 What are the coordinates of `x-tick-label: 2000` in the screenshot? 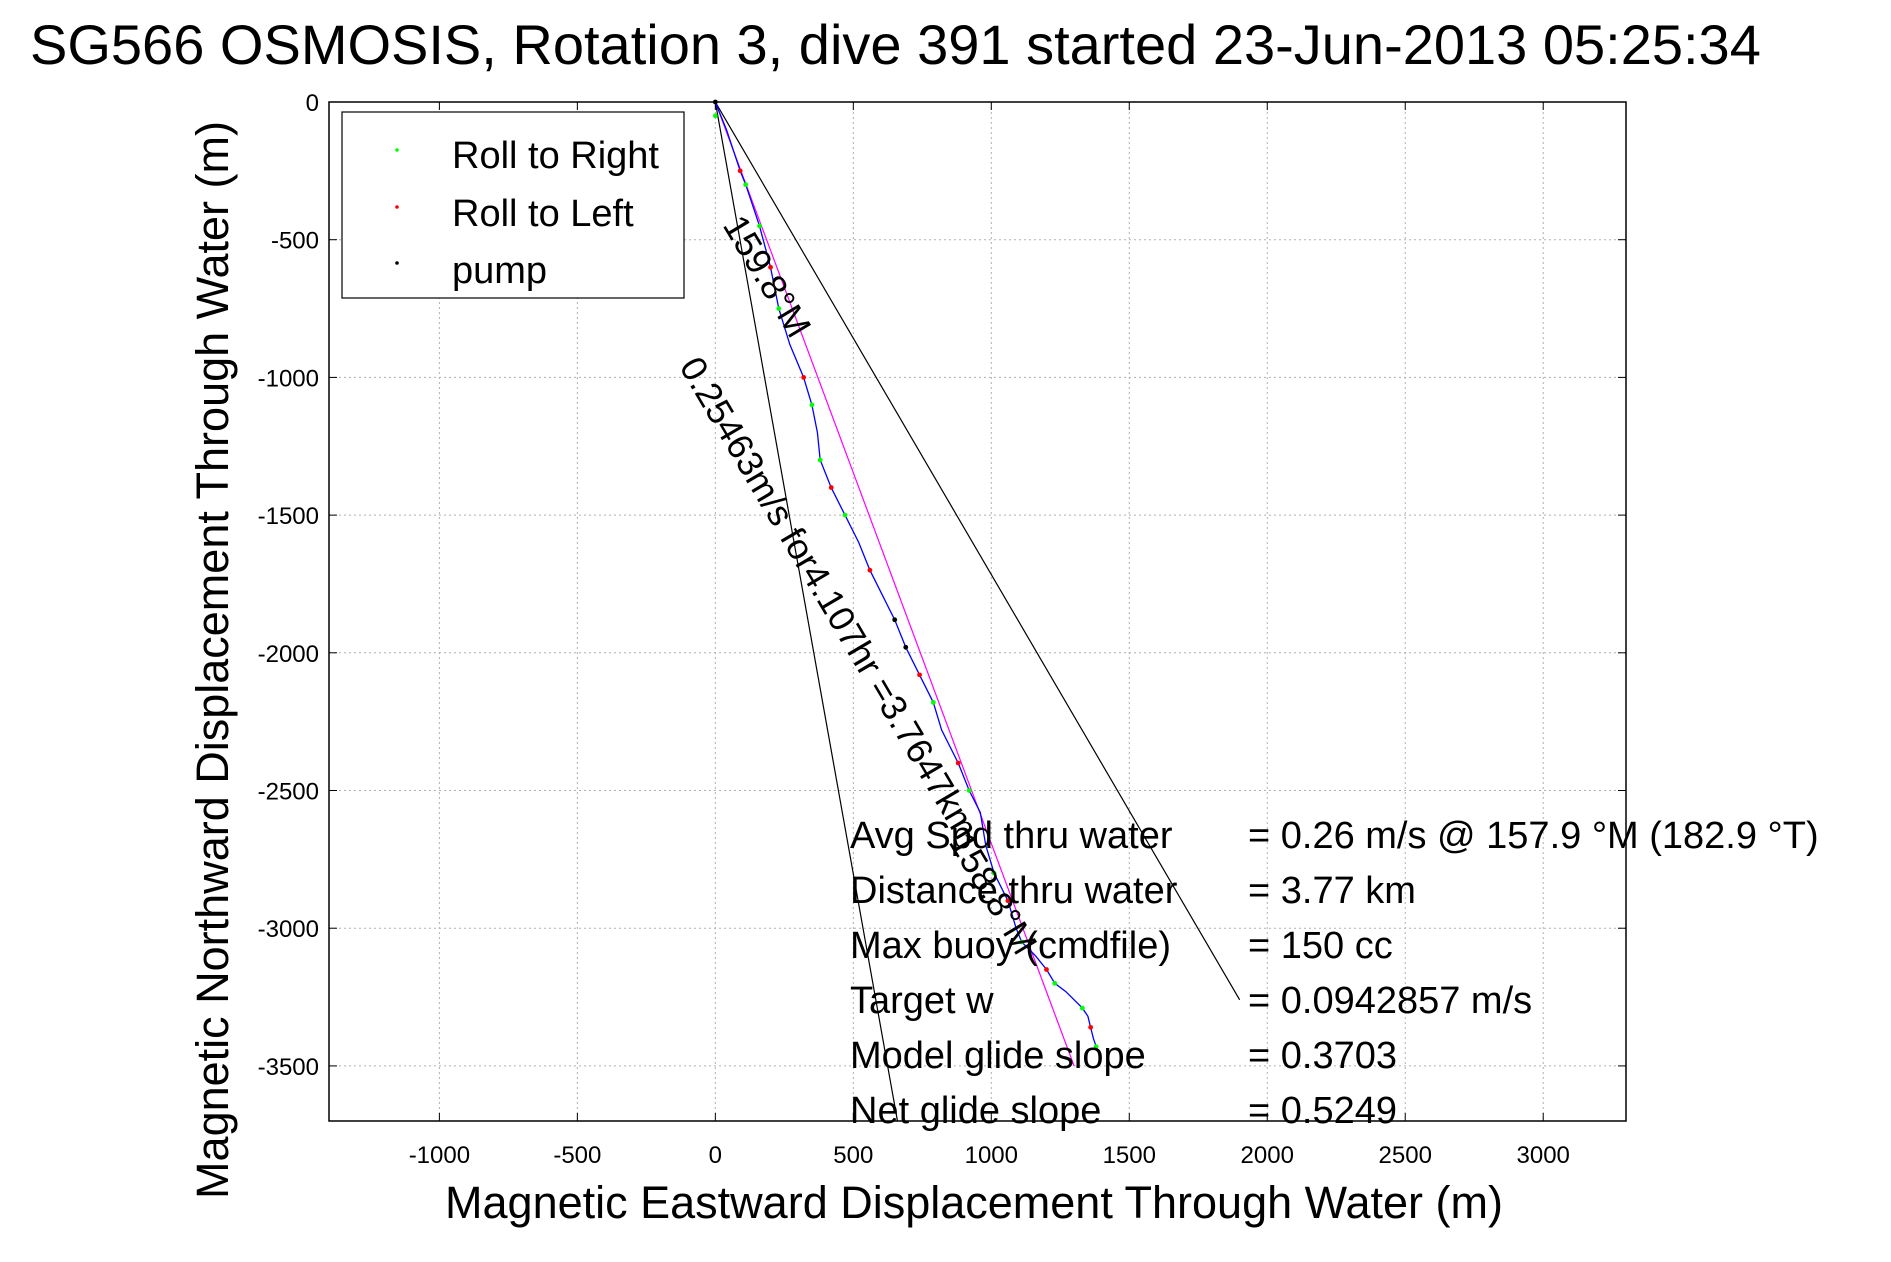 It's located at (1267, 1155).